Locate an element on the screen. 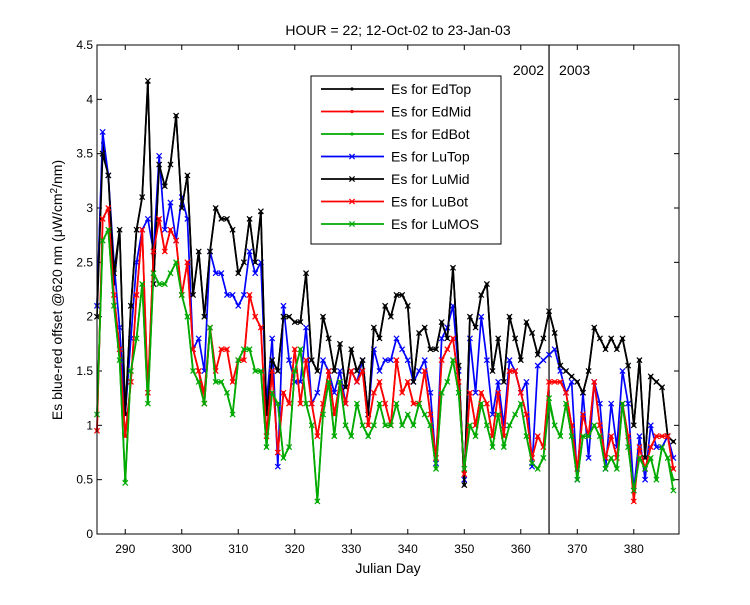  y-axis-label-part1: Es blue-red offset @620 nm ( is located at coordinates (57, 328).